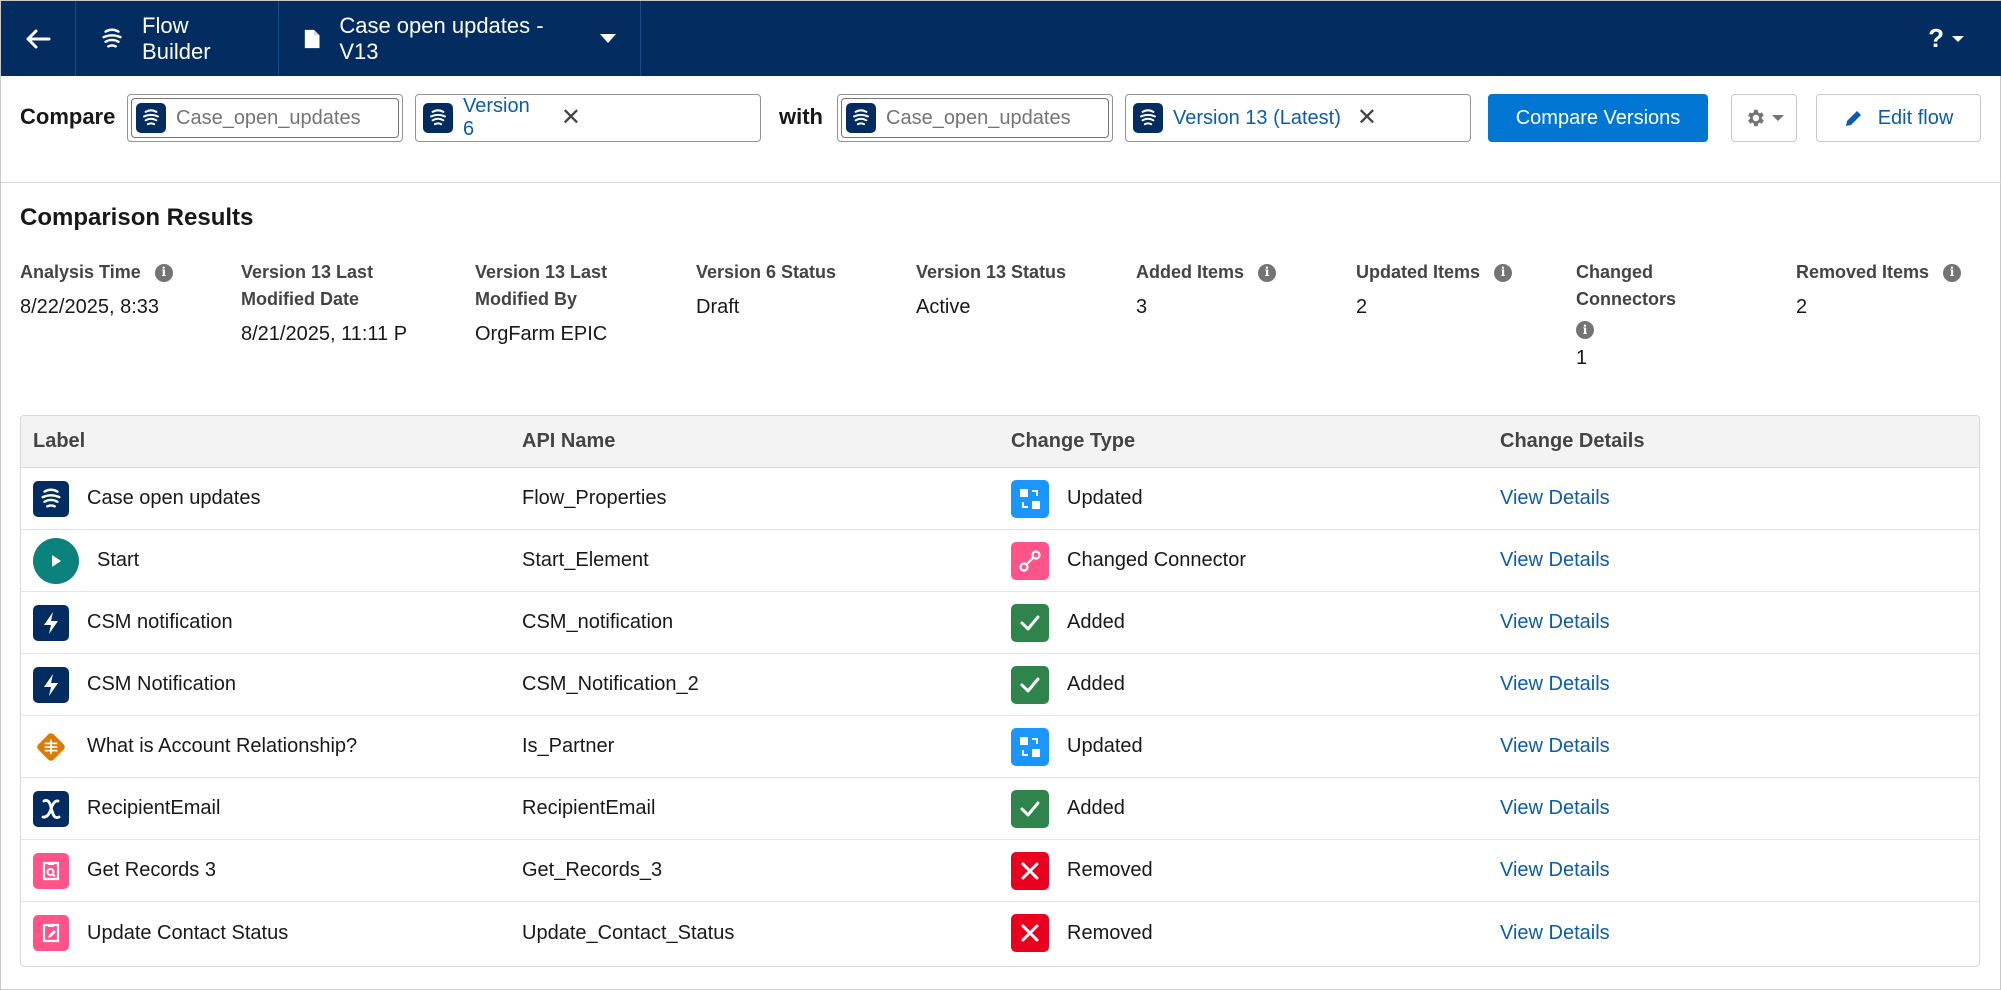 This screenshot has width=2001, height=990. What do you see at coordinates (991, 290) in the screenshot?
I see `stat-version13-status: Version 13 Status Active` at bounding box center [991, 290].